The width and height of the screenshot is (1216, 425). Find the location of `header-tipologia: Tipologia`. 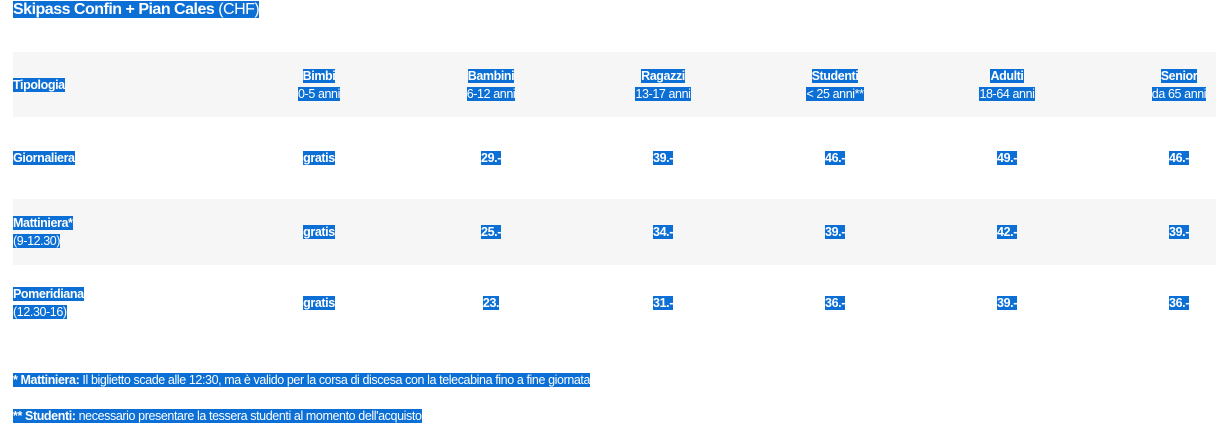

header-tipologia: Tipologia is located at coordinates (39, 84).